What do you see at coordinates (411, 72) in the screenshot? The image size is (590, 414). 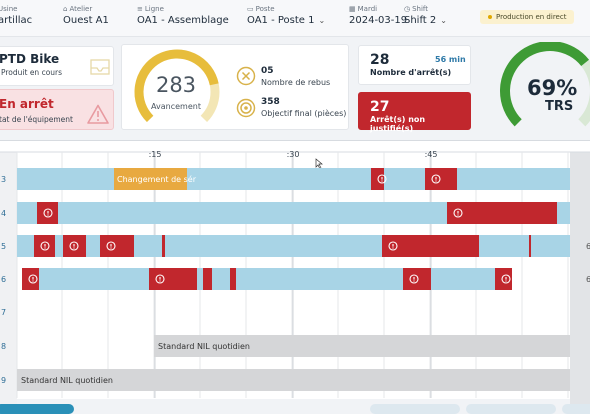 I see `stops-label: Nombre d'arrêt(s)` at bounding box center [411, 72].